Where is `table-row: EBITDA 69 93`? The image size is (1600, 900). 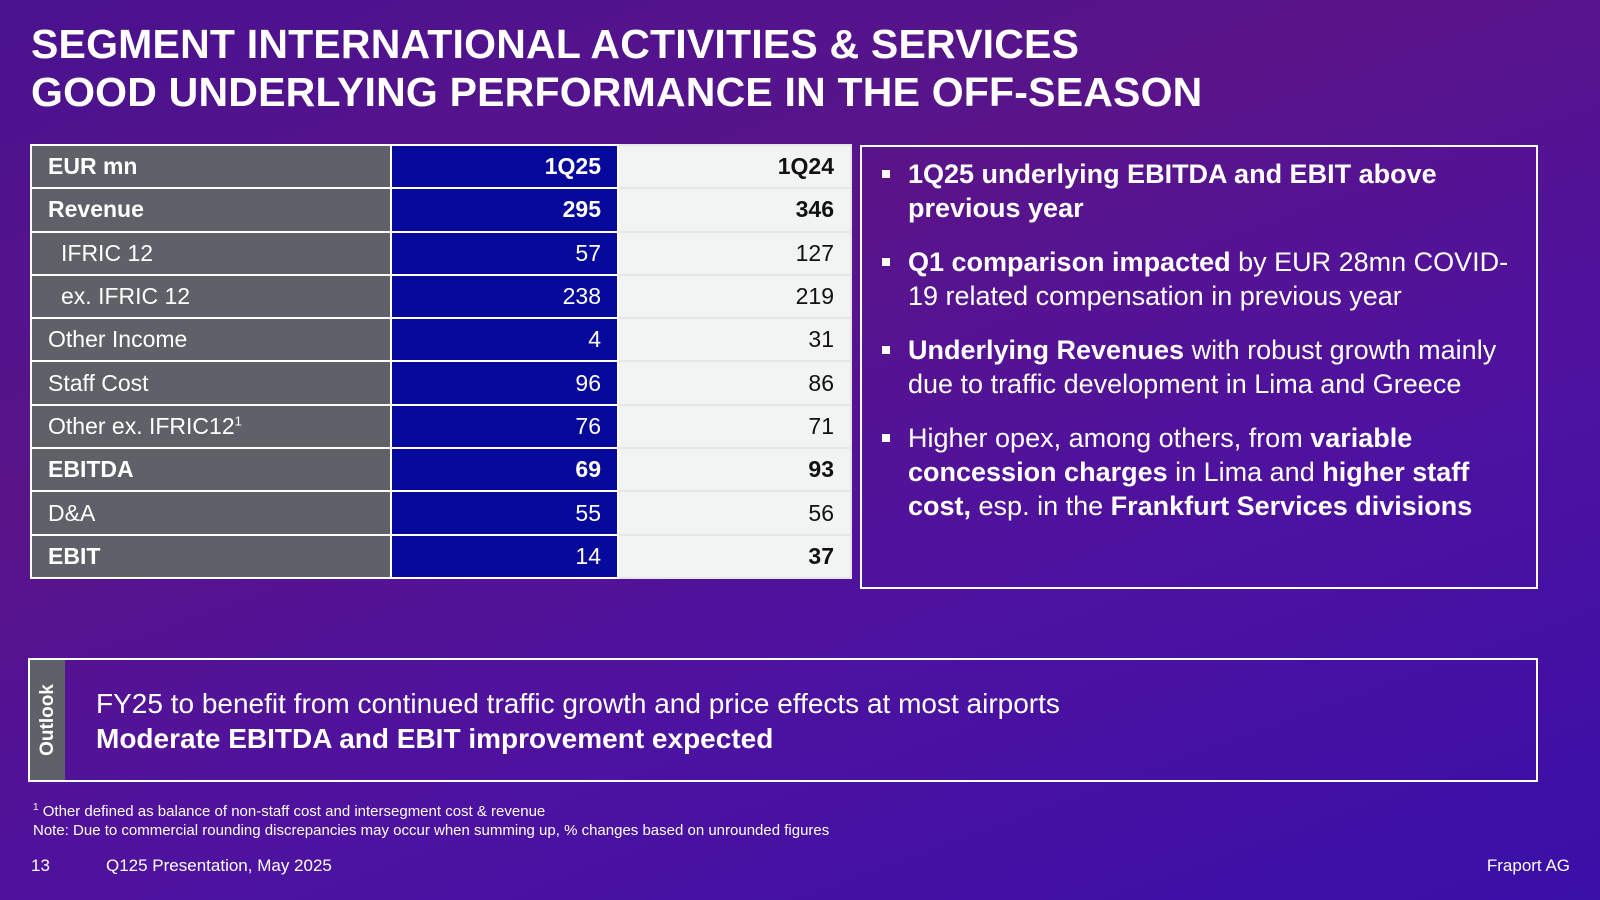 table-row: EBITDA 69 93 is located at coordinates (441, 470).